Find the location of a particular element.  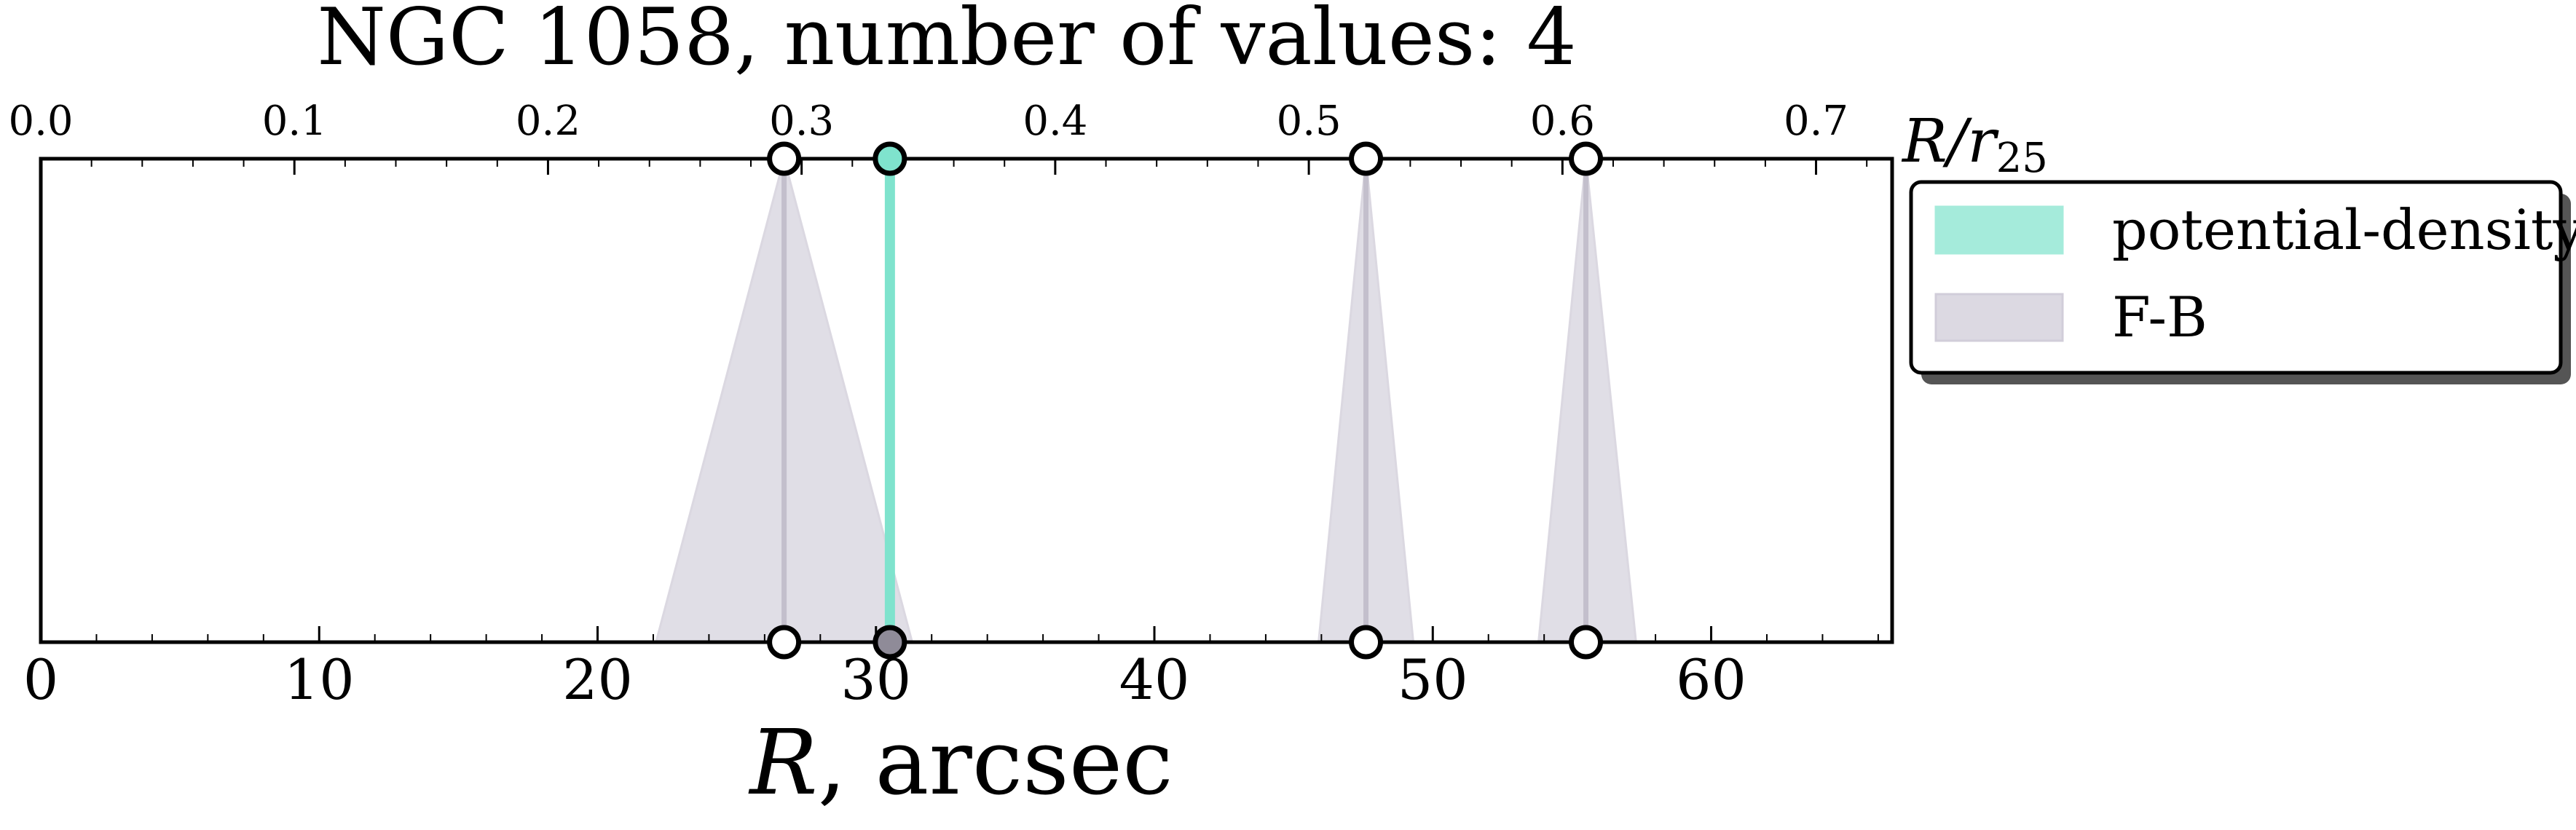

x-axis-label: R, arcsec is located at coordinates (960, 763).